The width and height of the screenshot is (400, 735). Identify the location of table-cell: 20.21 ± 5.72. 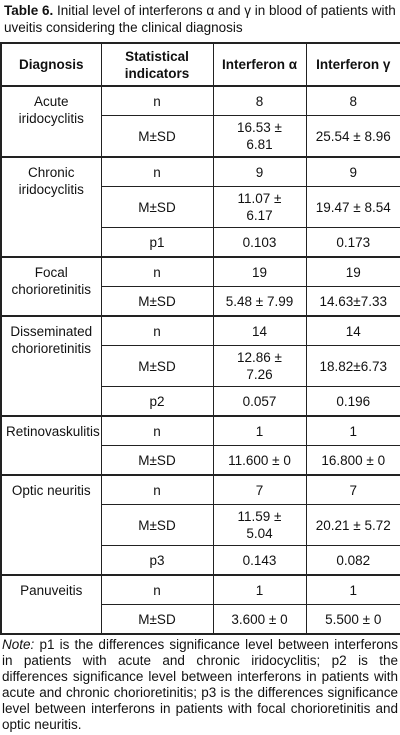
(352, 525).